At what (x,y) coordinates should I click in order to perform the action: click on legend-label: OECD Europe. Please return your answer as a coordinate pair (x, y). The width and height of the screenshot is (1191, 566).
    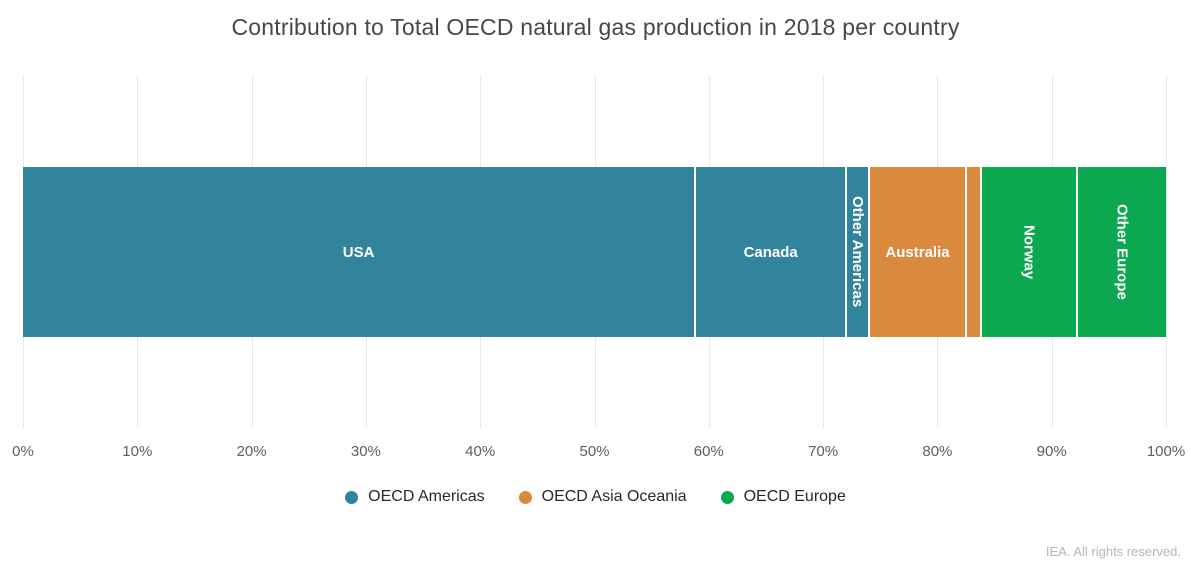
    Looking at the image, I should click on (794, 496).